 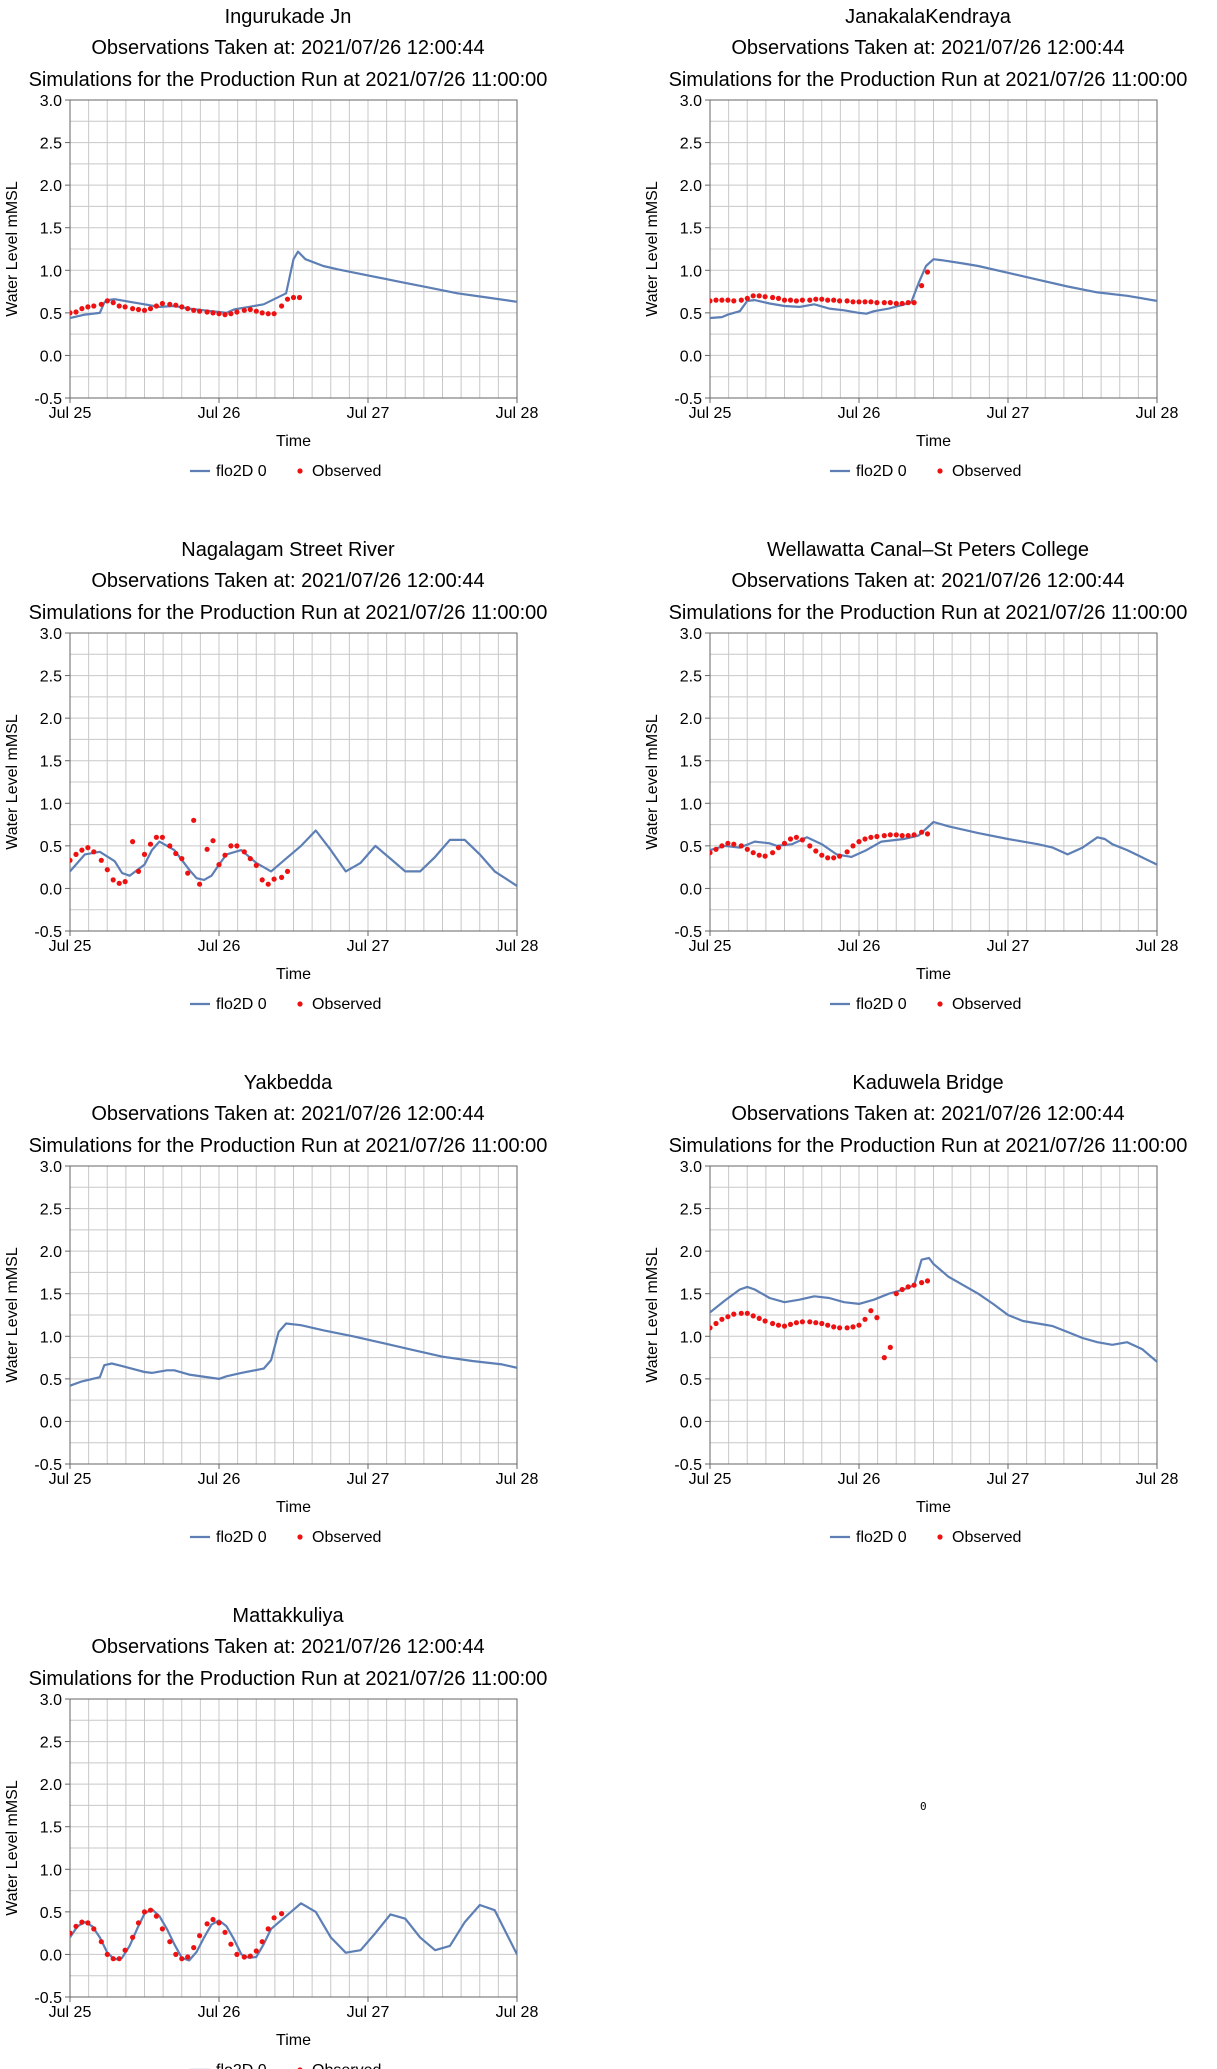 I want to click on y-tick-label: 3.0, so click(x=691, y=1167).